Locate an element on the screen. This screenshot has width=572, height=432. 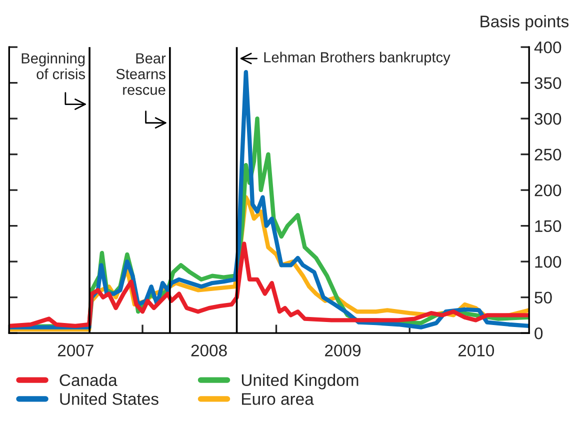
y-axis-title: Basis points is located at coordinates (524, 23).